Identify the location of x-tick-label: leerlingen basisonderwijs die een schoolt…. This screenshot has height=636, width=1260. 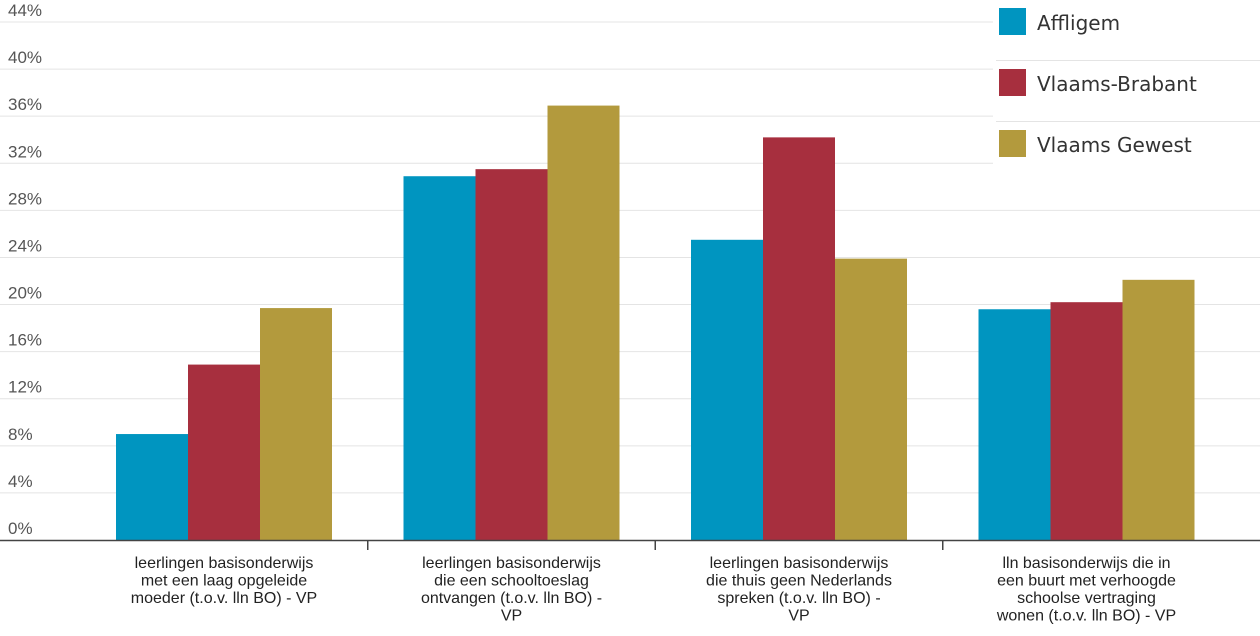
(511, 590).